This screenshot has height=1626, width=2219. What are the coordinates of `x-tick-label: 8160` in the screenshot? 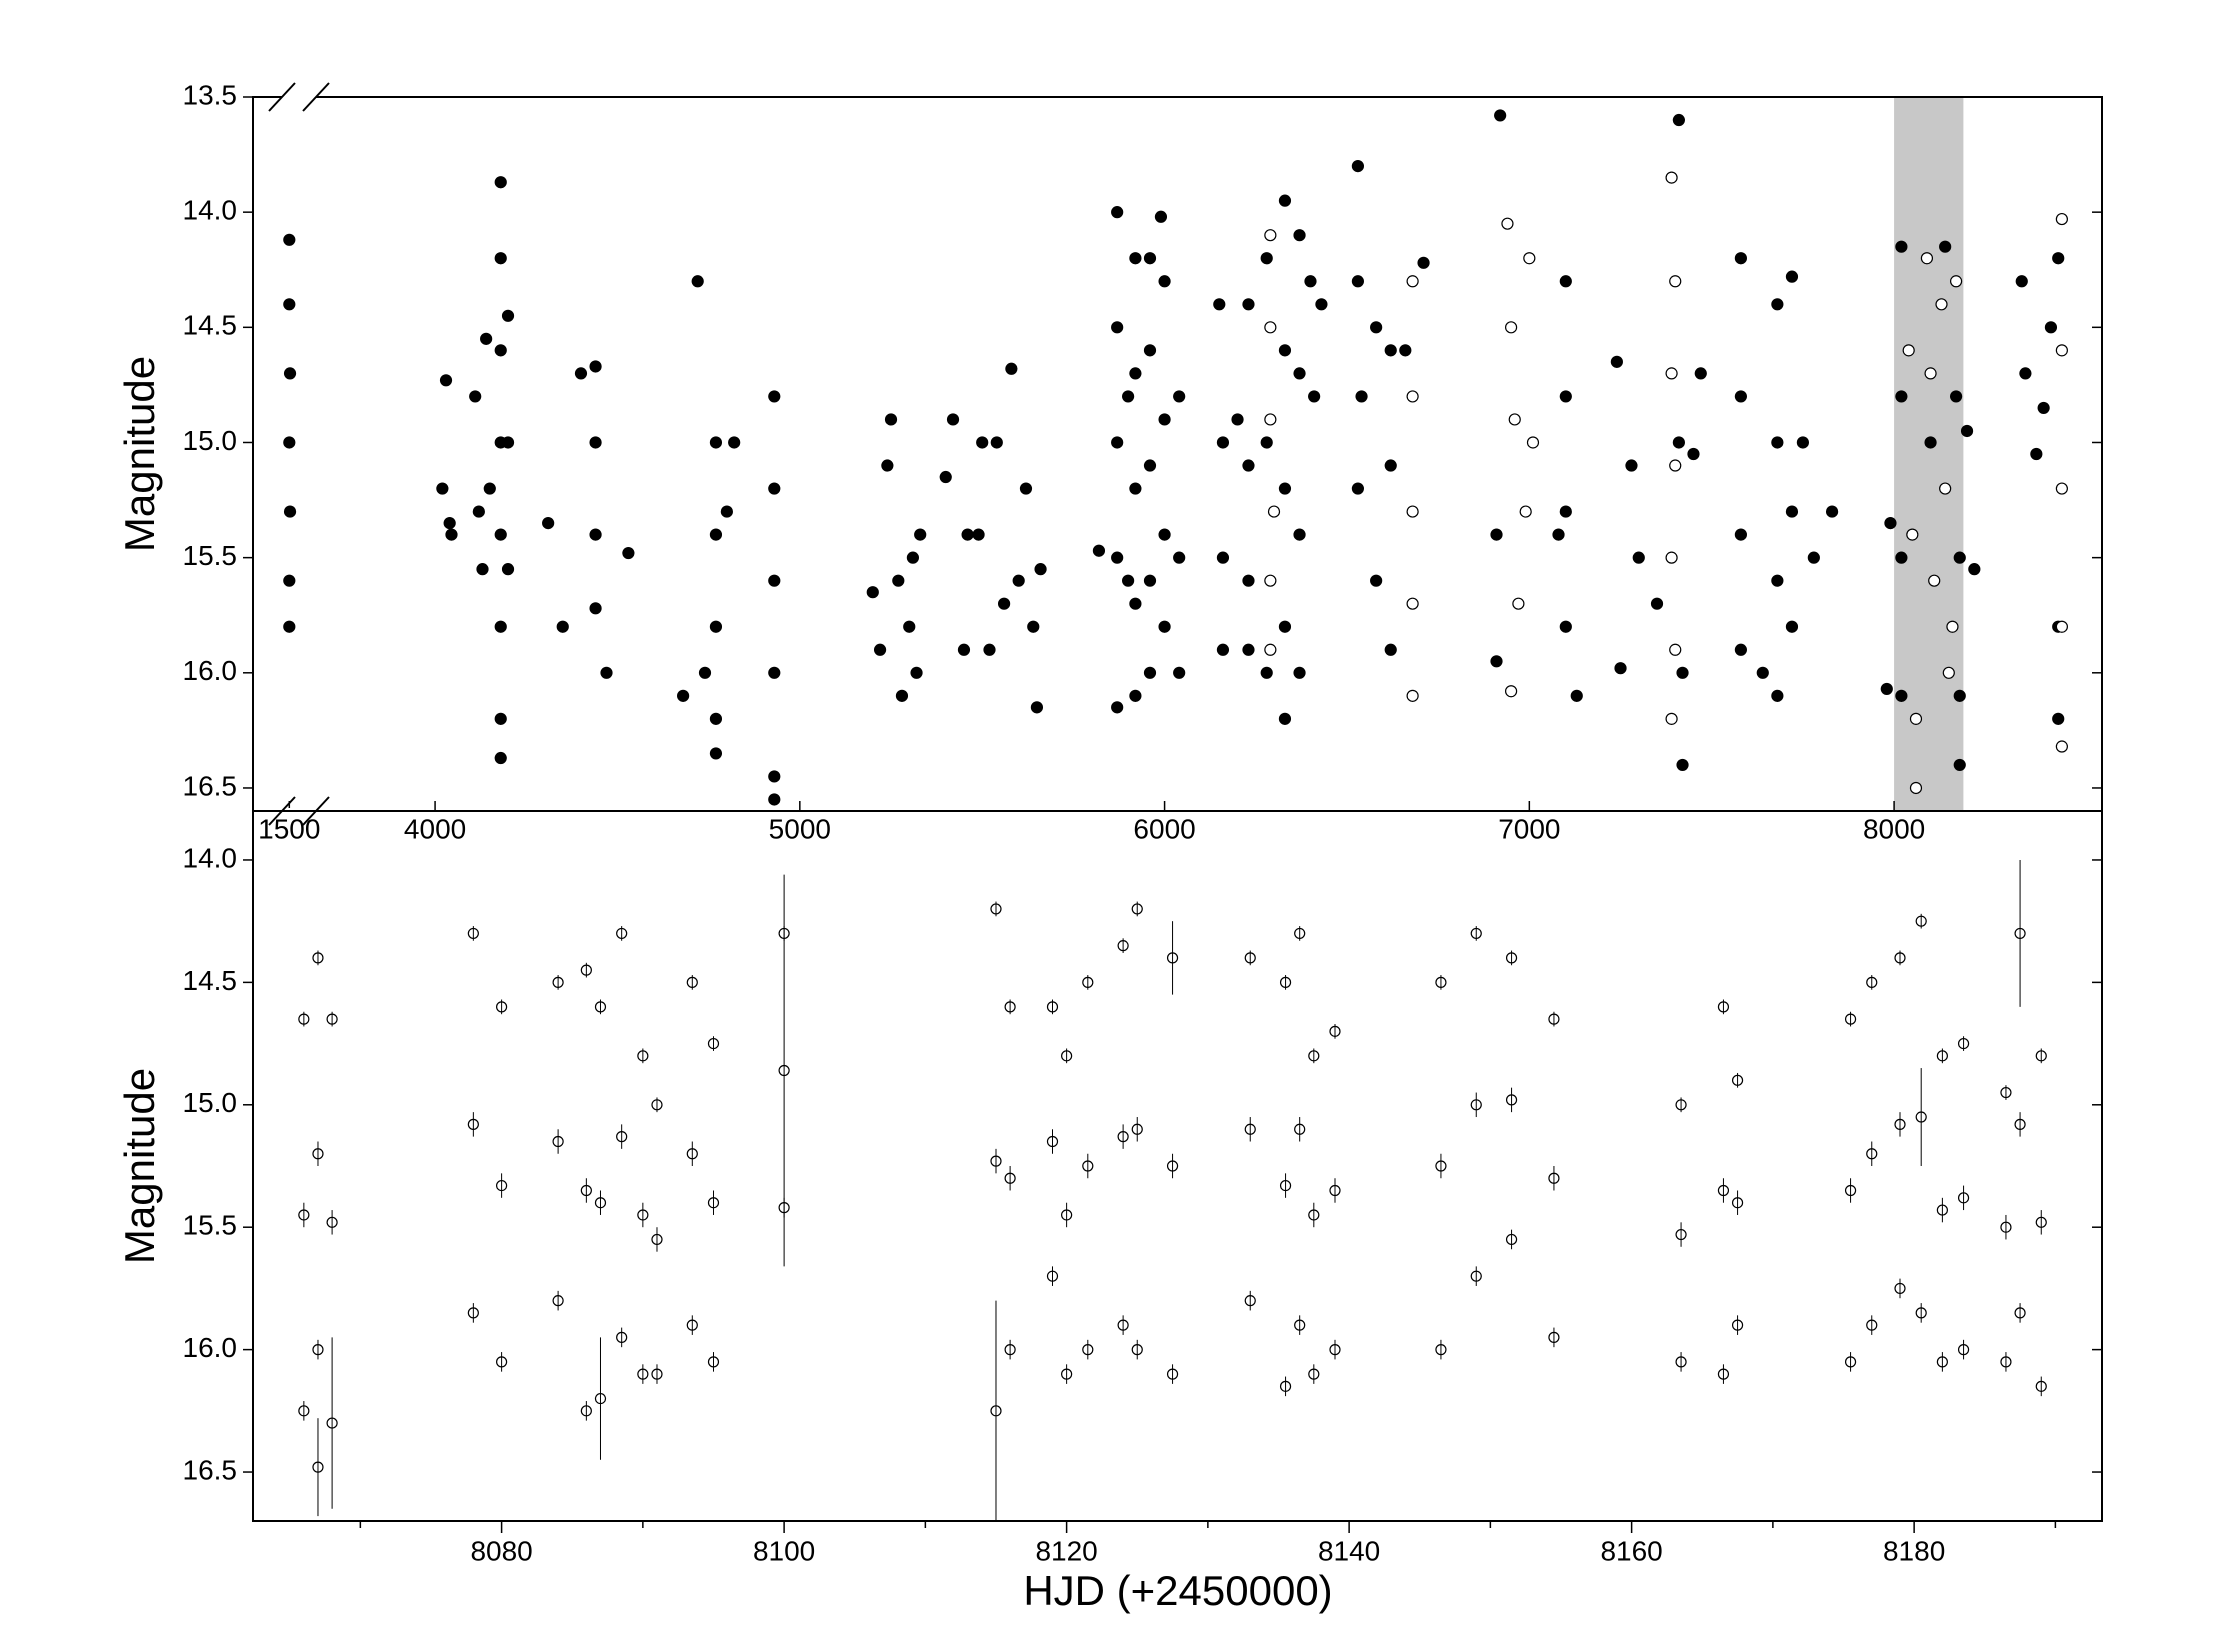 It's located at (1631, 1550).